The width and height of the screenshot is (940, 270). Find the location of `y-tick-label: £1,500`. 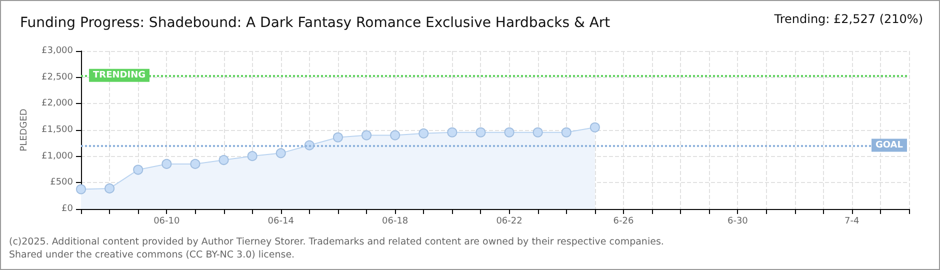

y-tick-label: £1,500 is located at coordinates (58, 130).